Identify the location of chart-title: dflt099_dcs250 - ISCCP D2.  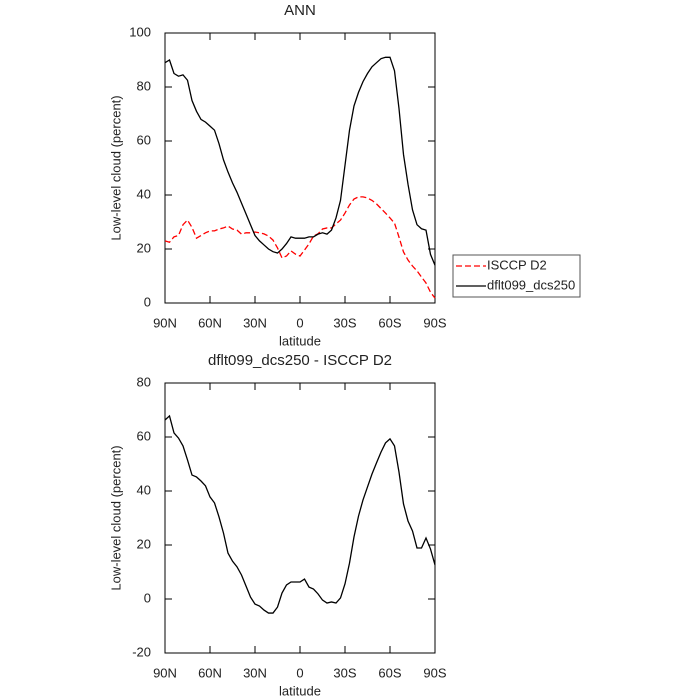
(300, 360).